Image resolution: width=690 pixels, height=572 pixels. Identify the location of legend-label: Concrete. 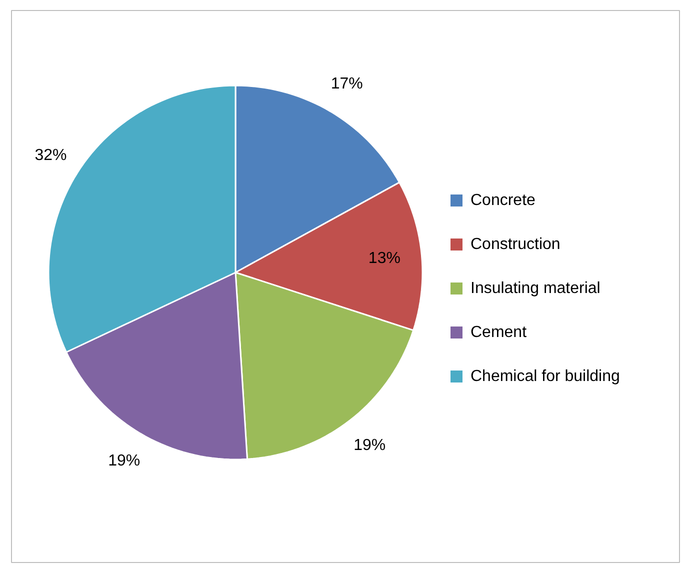
(503, 200).